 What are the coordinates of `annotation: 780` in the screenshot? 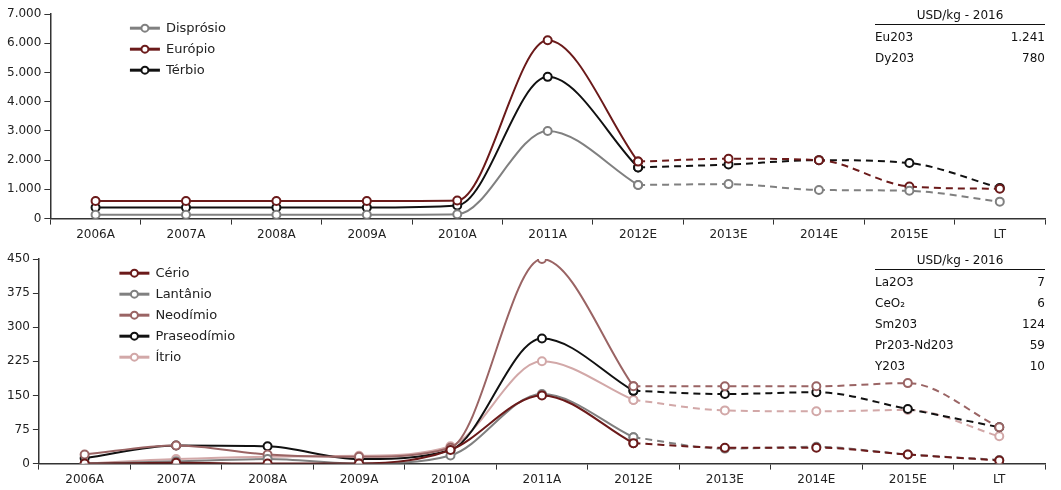 It's located at (1033, 58).